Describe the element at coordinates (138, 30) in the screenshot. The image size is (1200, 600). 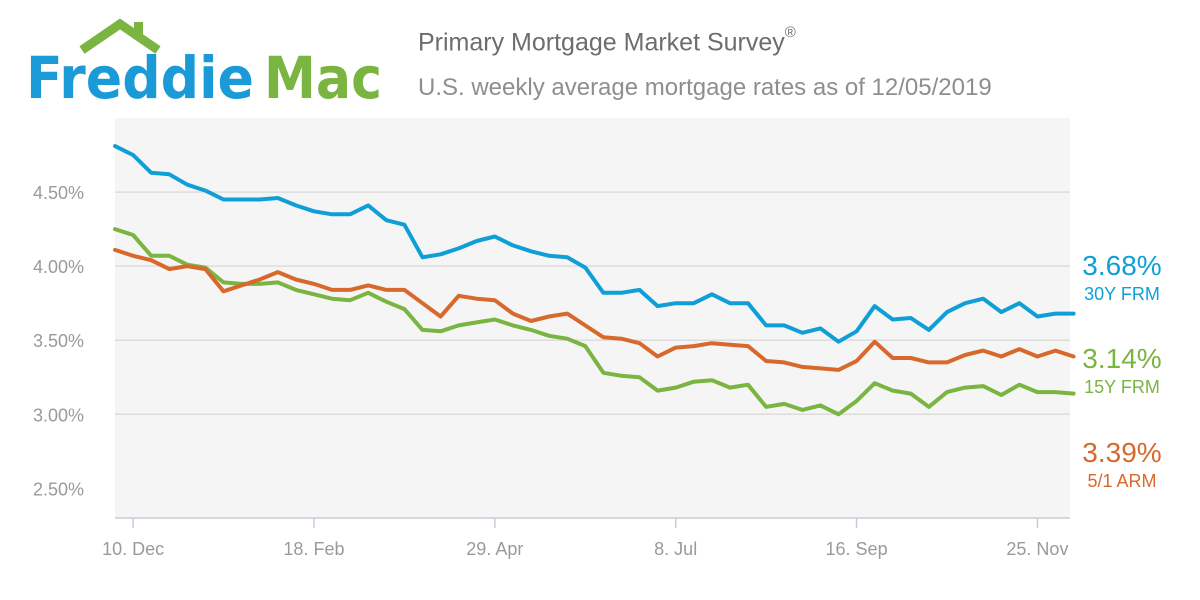
I see `logo-chimney-icon` at that location.